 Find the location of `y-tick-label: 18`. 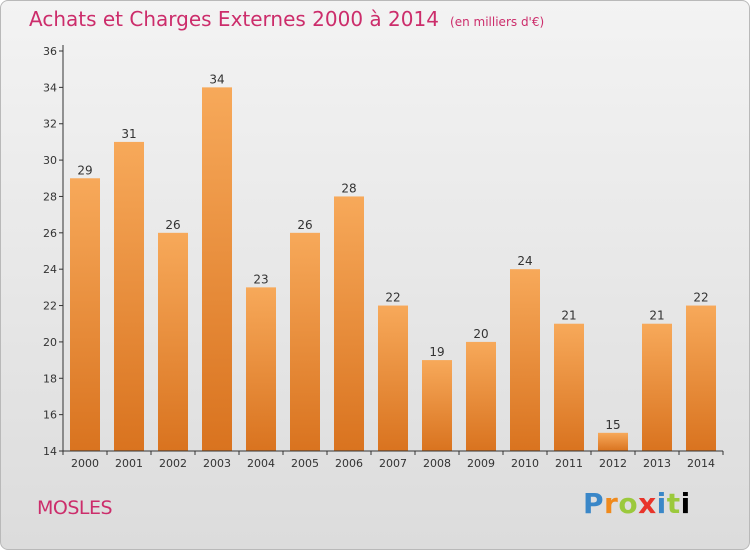

y-tick-label: 18 is located at coordinates (50, 378).